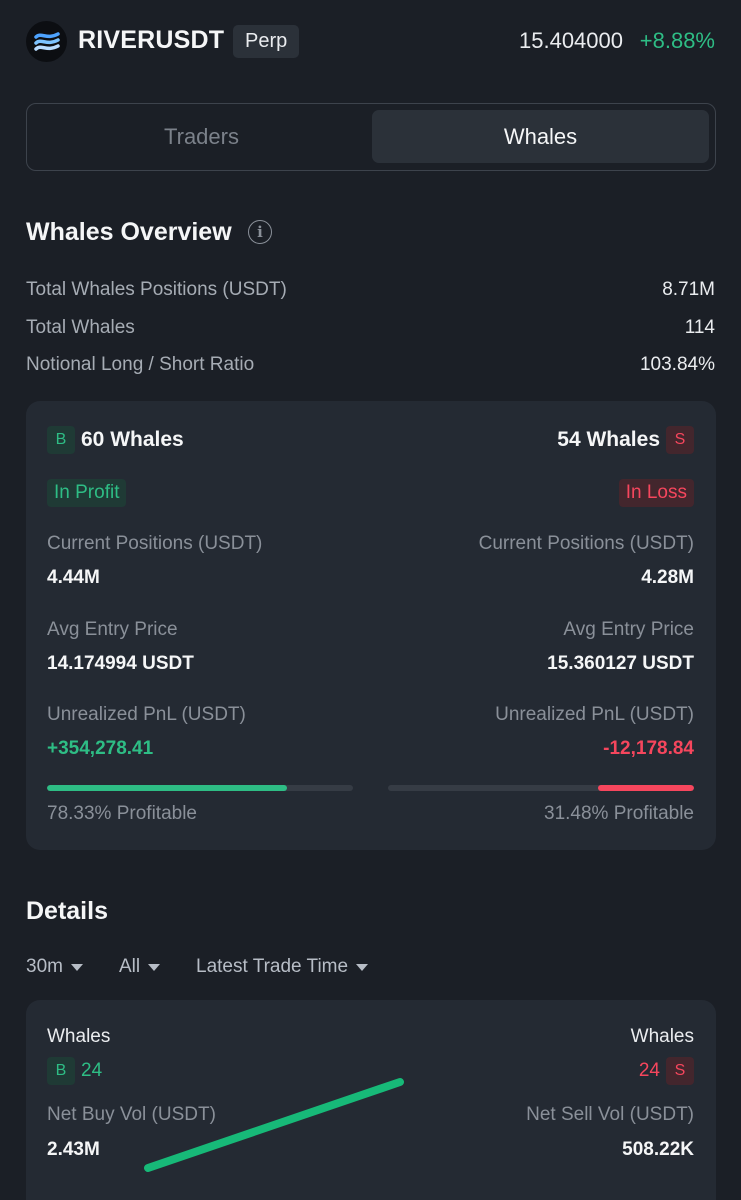 The image size is (741, 1200). What do you see at coordinates (120, 663) in the screenshot?
I see `long-entry-value: 14.174994 USDT` at bounding box center [120, 663].